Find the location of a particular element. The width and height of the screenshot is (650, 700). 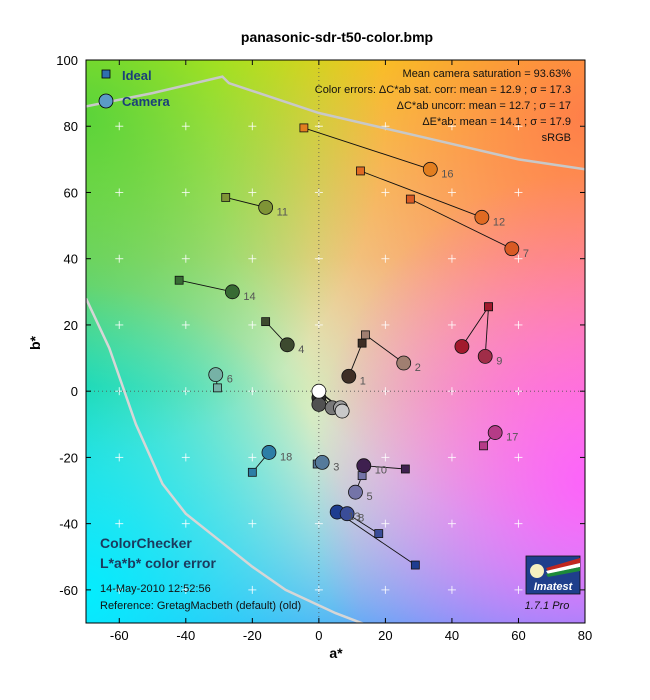

y-tick-label: 100 is located at coordinates (67, 60).